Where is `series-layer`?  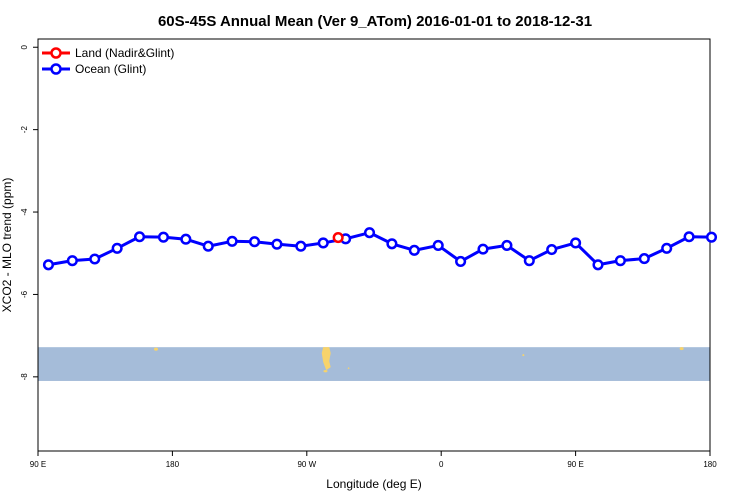 series-layer is located at coordinates (380, 249).